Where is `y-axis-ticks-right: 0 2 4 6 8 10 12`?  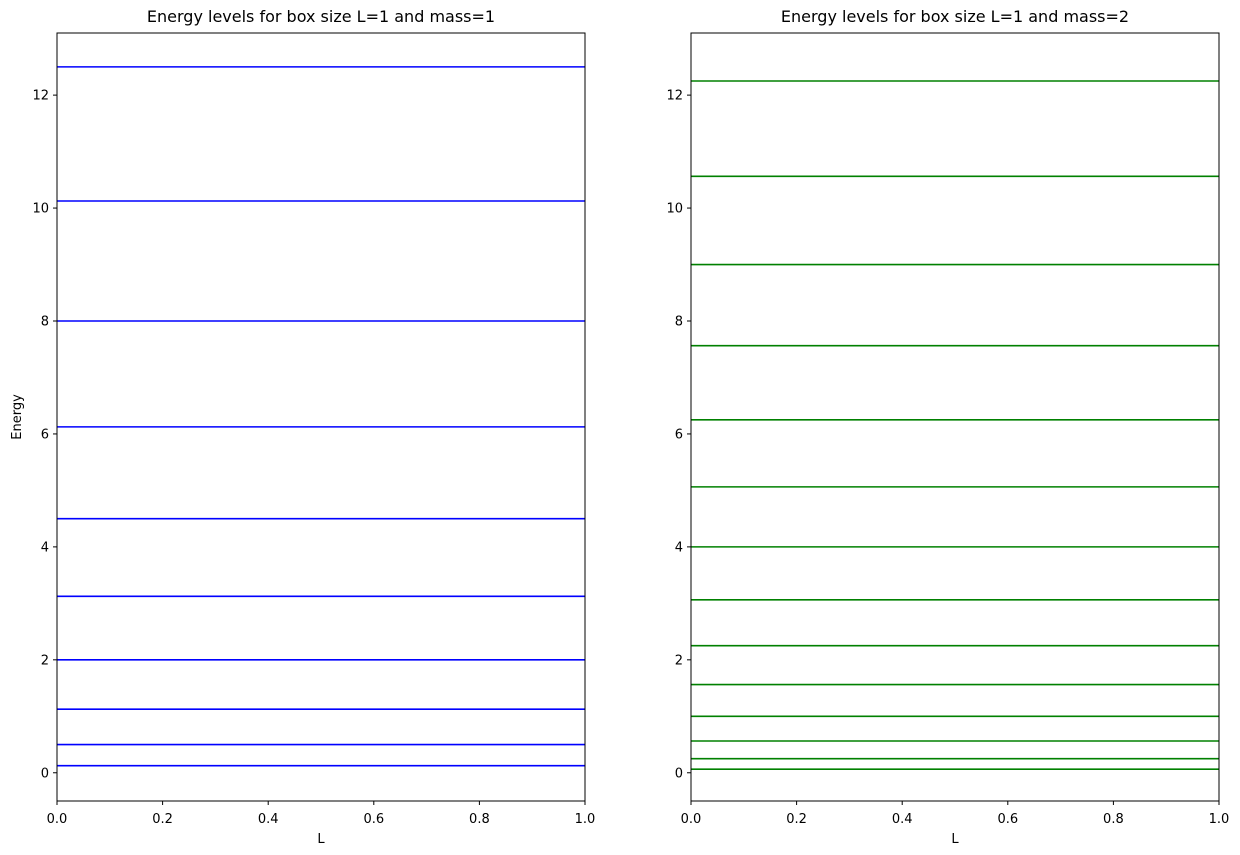 y-axis-ticks-right: 0 2 4 6 8 10 12 is located at coordinates (678, 435).